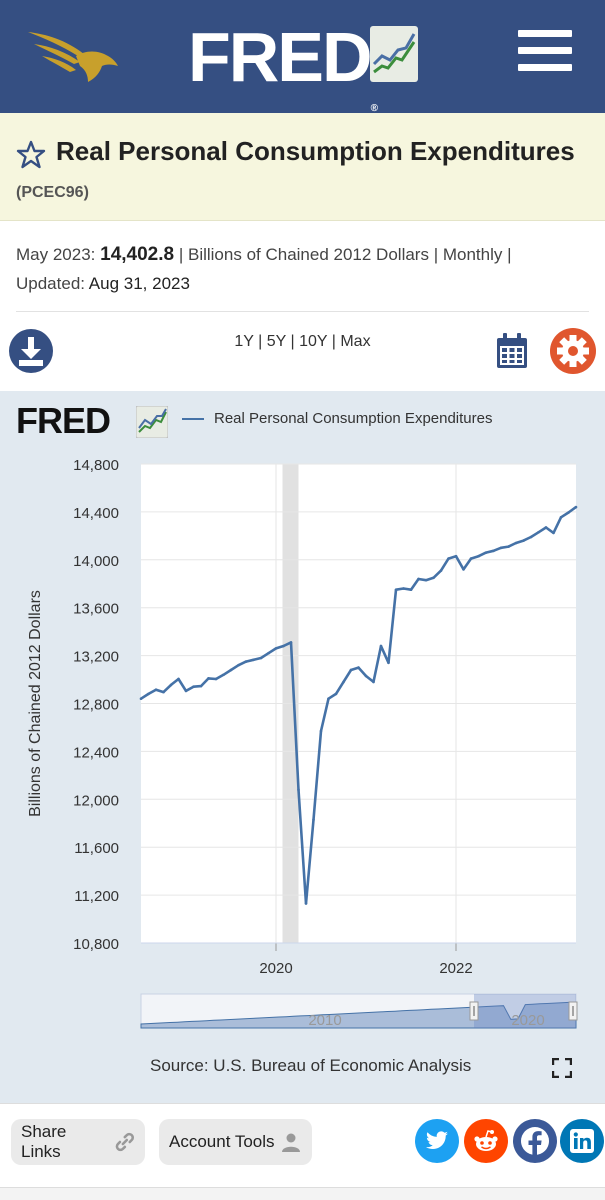 The width and height of the screenshot is (605, 1200). What do you see at coordinates (96, 896) in the screenshot?
I see `y-tick-label: 11,200` at bounding box center [96, 896].